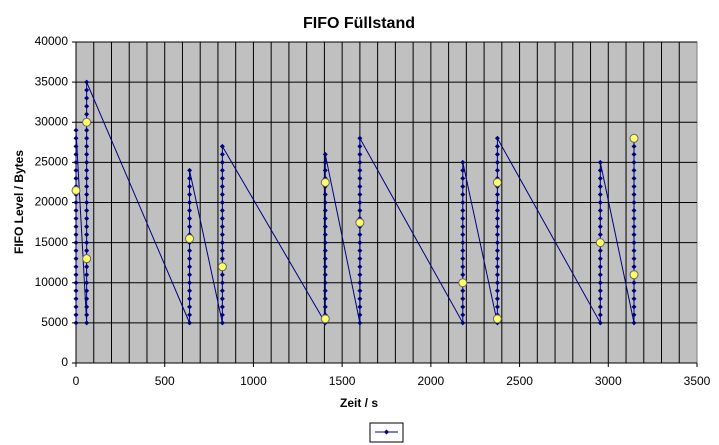  I want to click on y-tick-label: 25000, so click(52, 162).